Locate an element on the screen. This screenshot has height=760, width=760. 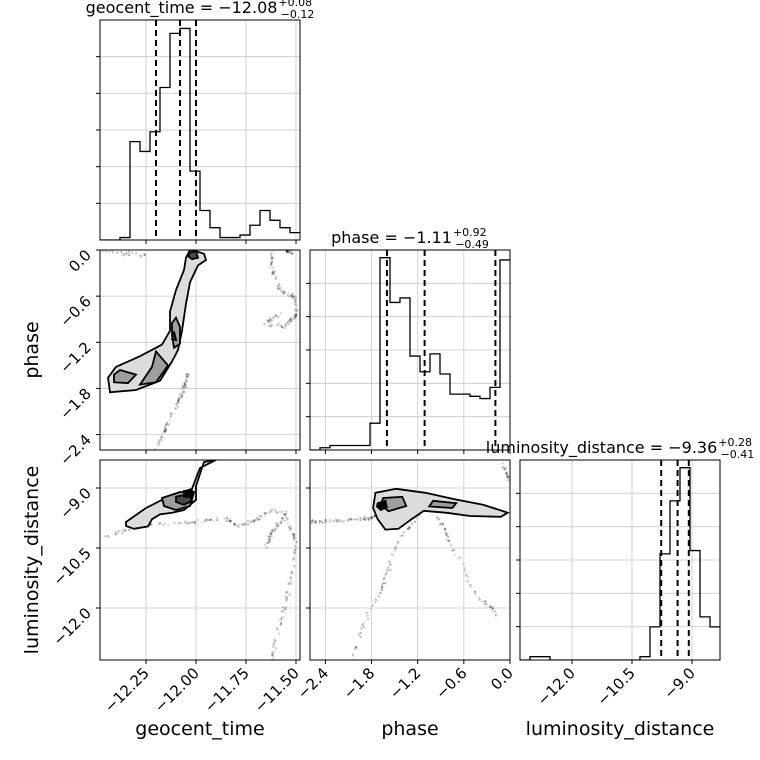
y-axis-label-phase: phase is located at coordinates (32, 349).